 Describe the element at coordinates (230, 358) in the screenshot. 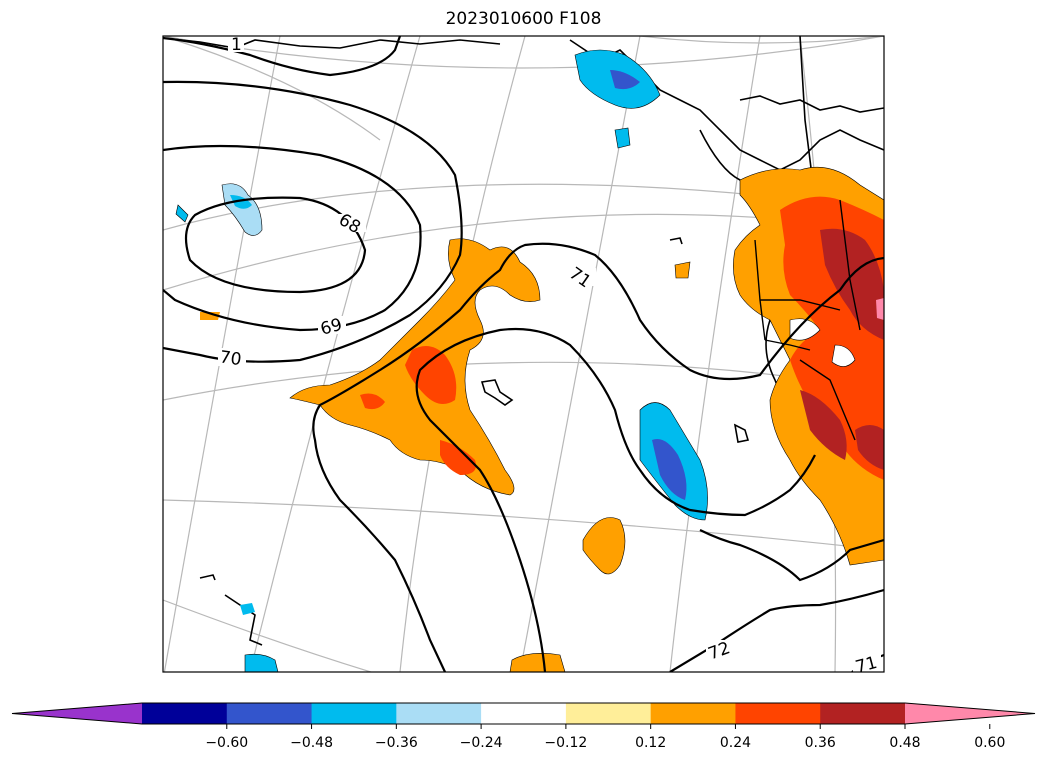

I see `contour-label: 70` at that location.